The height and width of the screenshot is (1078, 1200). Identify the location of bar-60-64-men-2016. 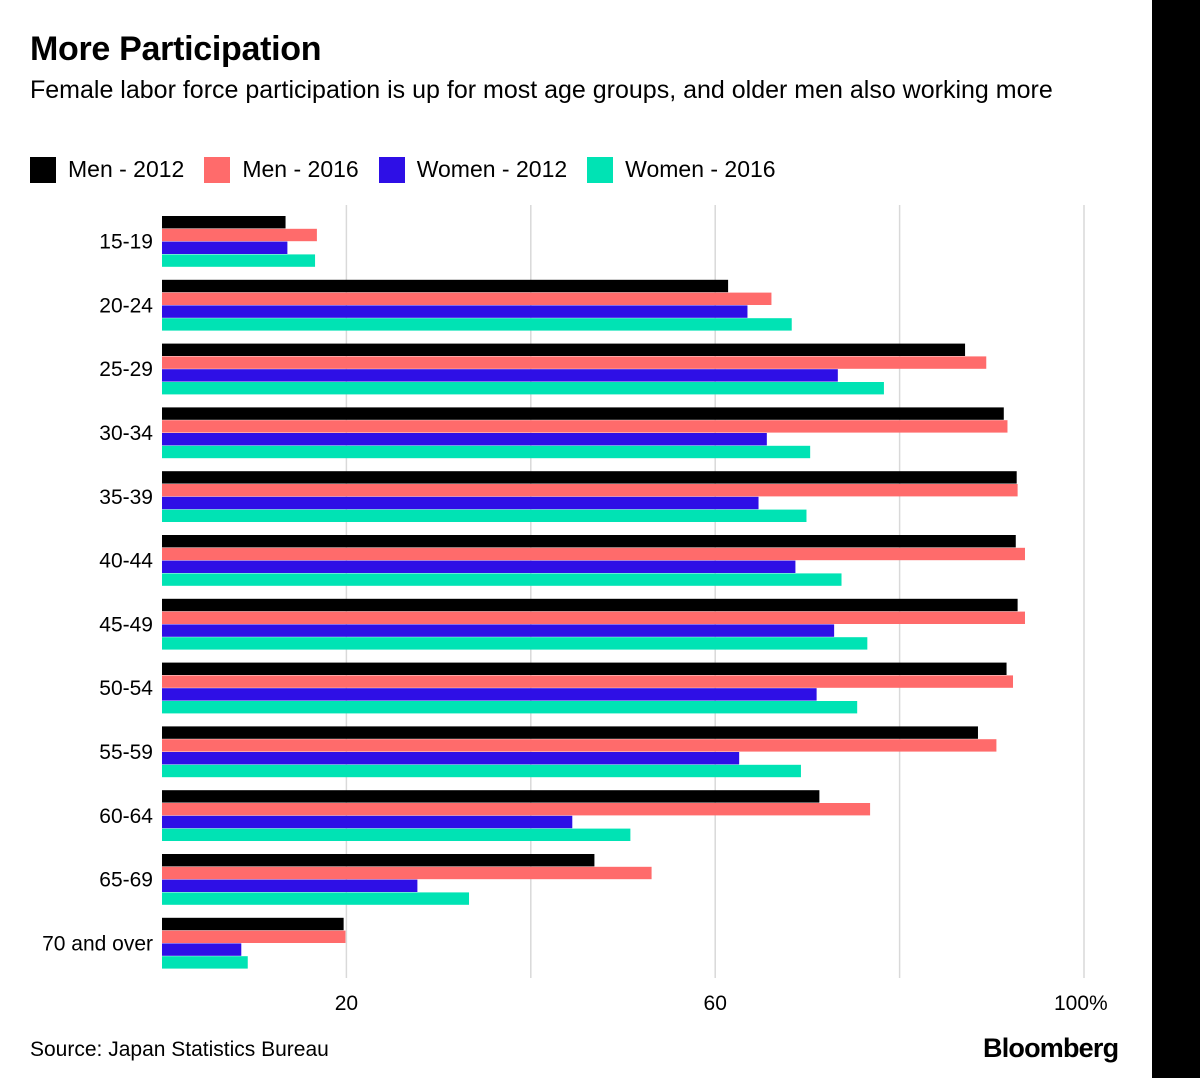
(516, 809).